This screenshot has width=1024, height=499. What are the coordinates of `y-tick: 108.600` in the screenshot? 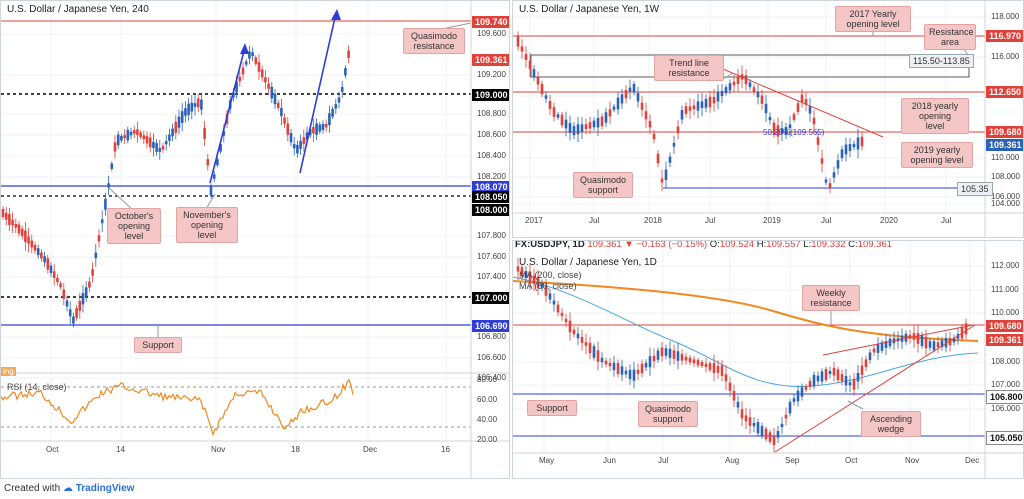 It's located at (491, 134).